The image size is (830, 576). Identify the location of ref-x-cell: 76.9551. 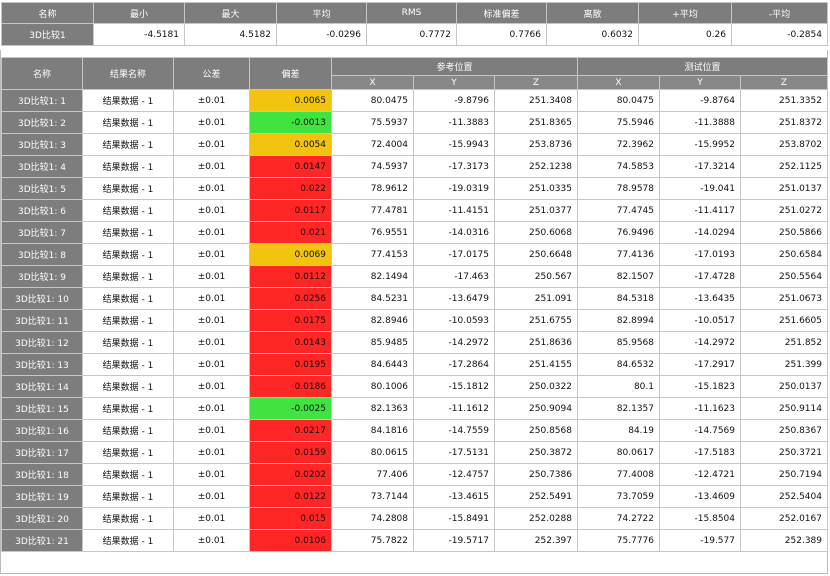
(372, 232).